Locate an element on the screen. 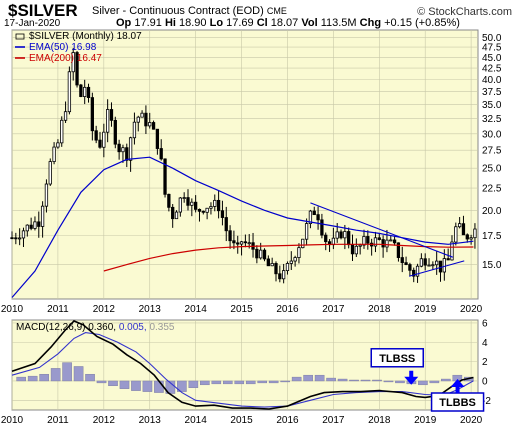 The width and height of the screenshot is (520, 429). year-axis-tick-label: 2015 is located at coordinates (241, 309).